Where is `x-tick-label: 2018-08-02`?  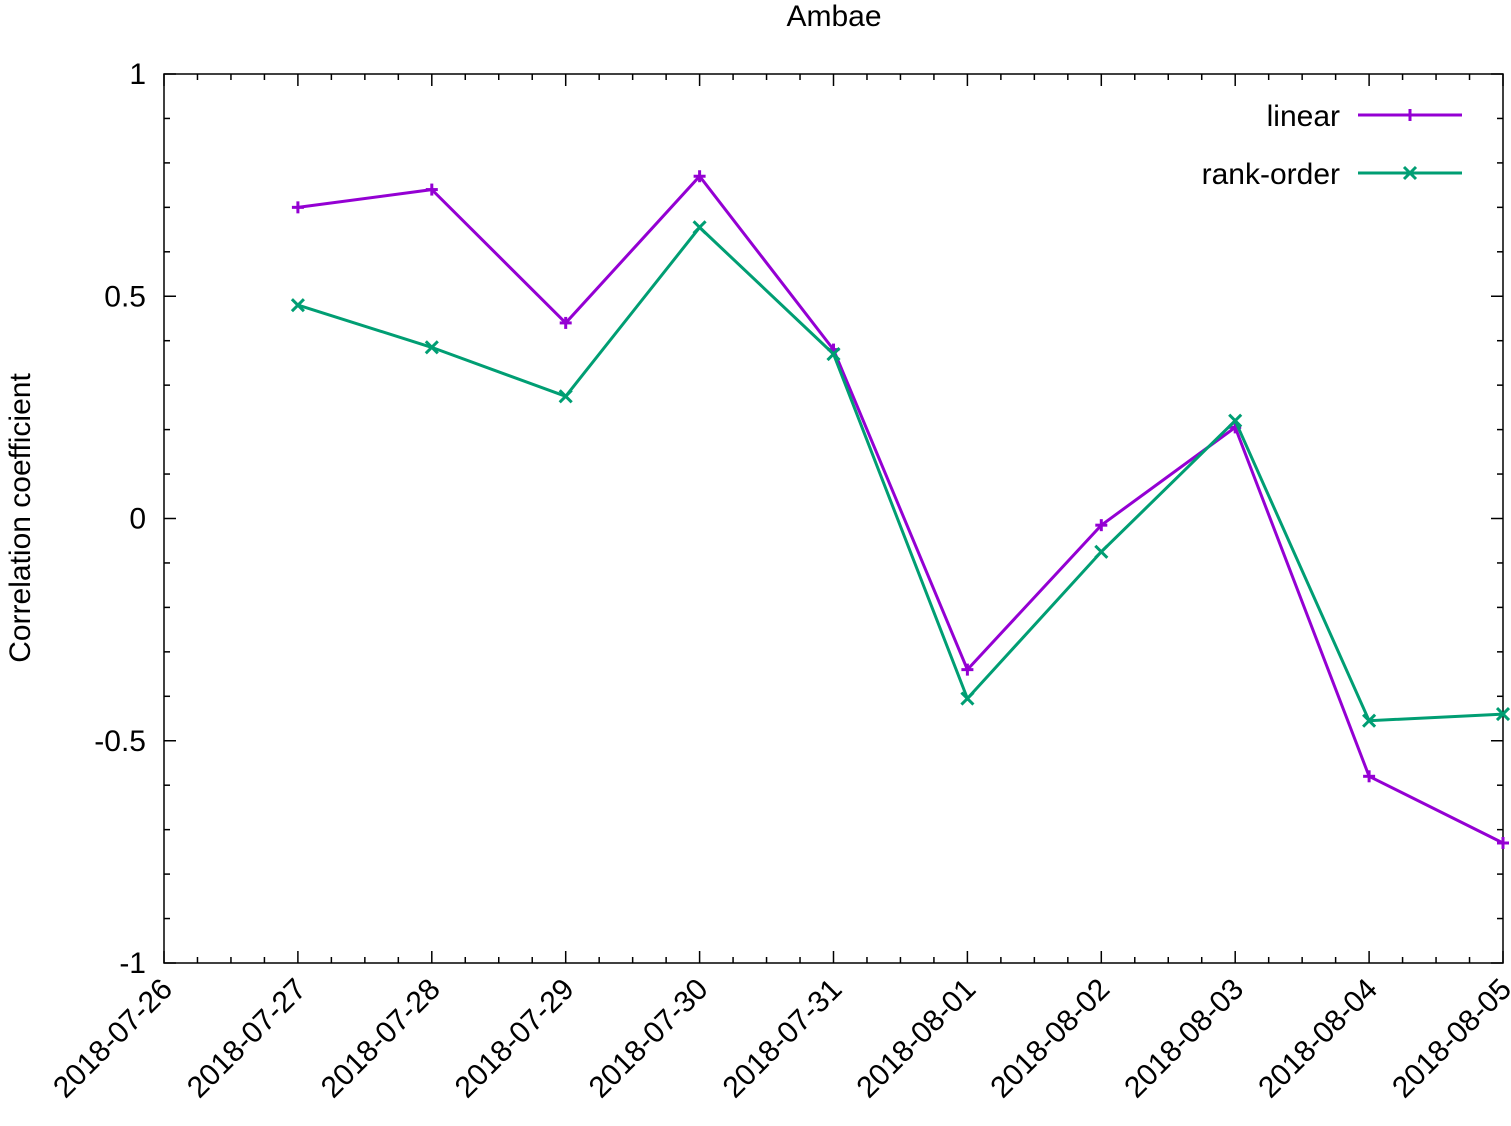
x-tick-label: 2018-08-02 is located at coordinates (1050, 1039).